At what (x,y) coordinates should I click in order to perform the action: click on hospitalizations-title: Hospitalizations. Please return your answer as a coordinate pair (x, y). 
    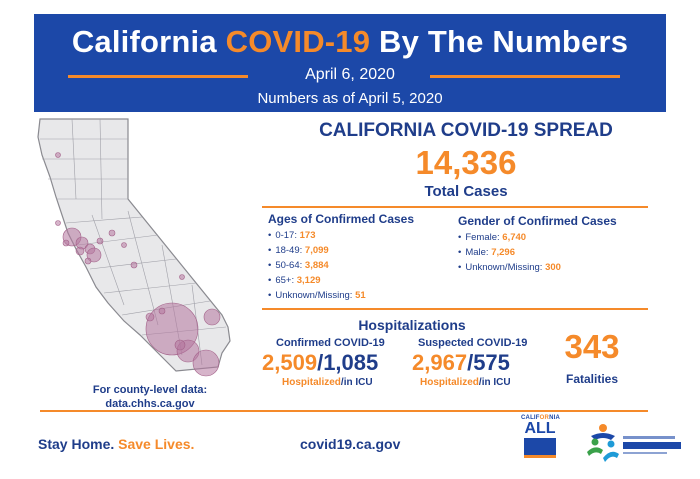
    Looking at the image, I should click on (412, 325).